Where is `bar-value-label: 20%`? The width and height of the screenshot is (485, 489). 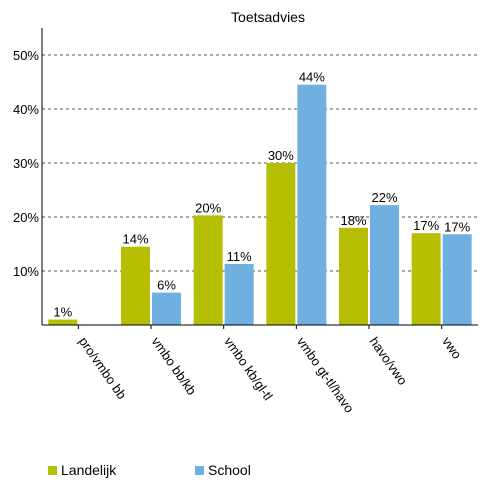 bar-value-label: 20% is located at coordinates (208, 207).